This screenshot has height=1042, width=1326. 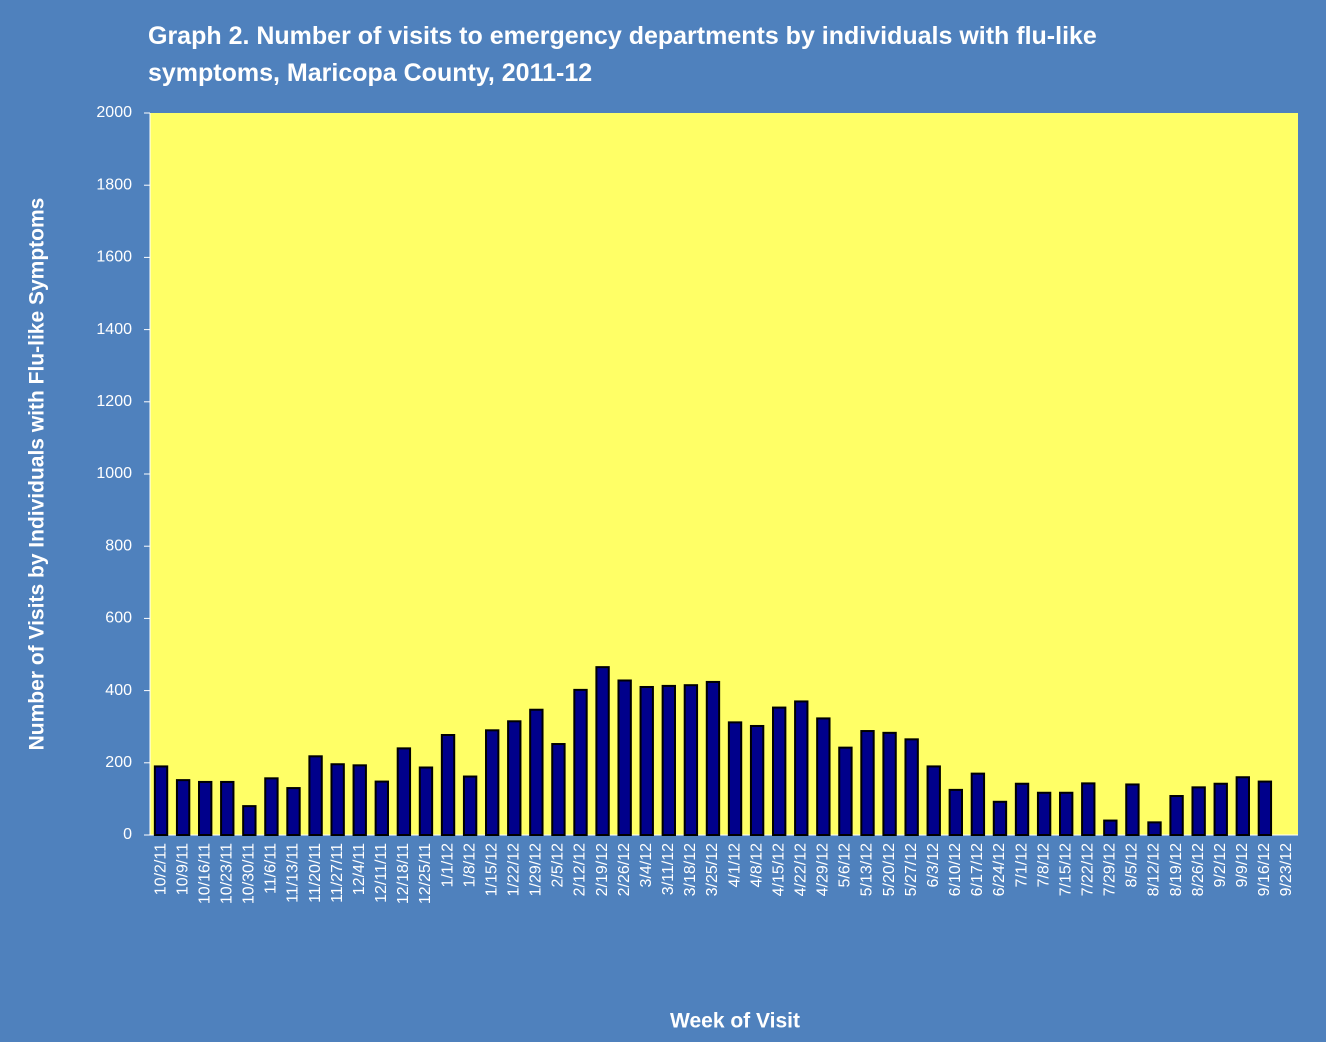 What do you see at coordinates (889, 869) in the screenshot?
I see `x-tick-label: 5/20/12` at bounding box center [889, 869].